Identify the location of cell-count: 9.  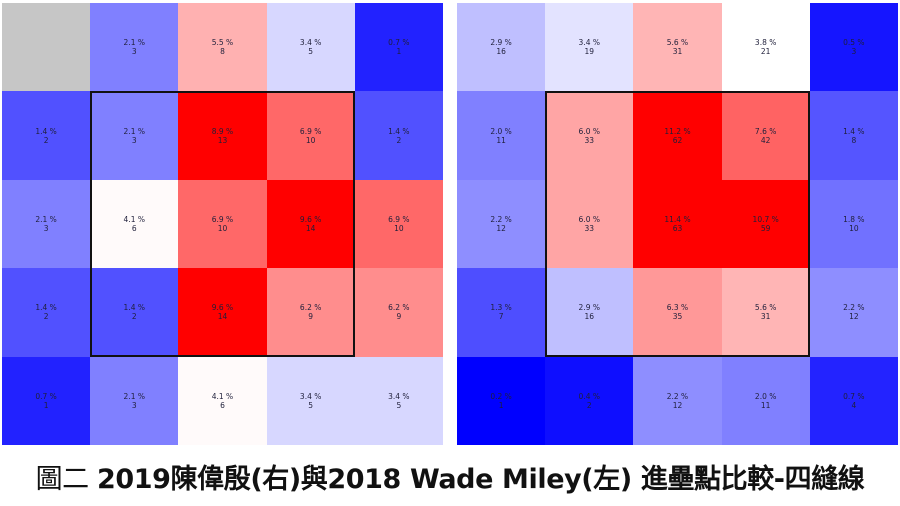
(311, 317).